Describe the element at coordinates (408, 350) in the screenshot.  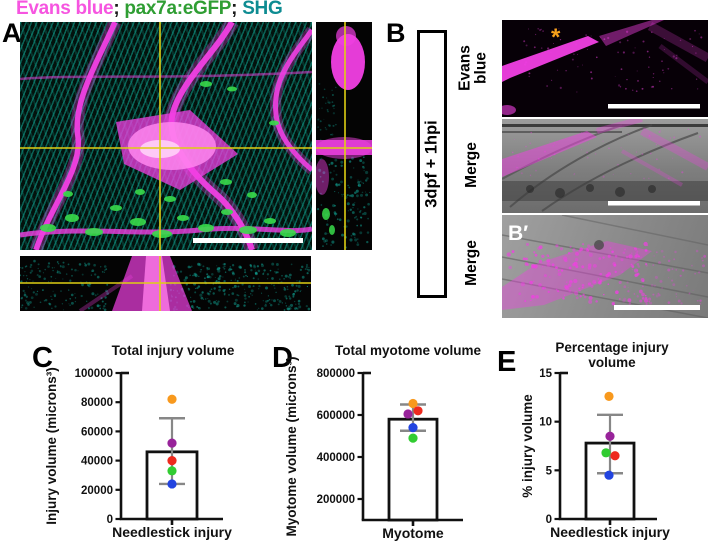
I see `chart-title: Total myotome volume` at that location.